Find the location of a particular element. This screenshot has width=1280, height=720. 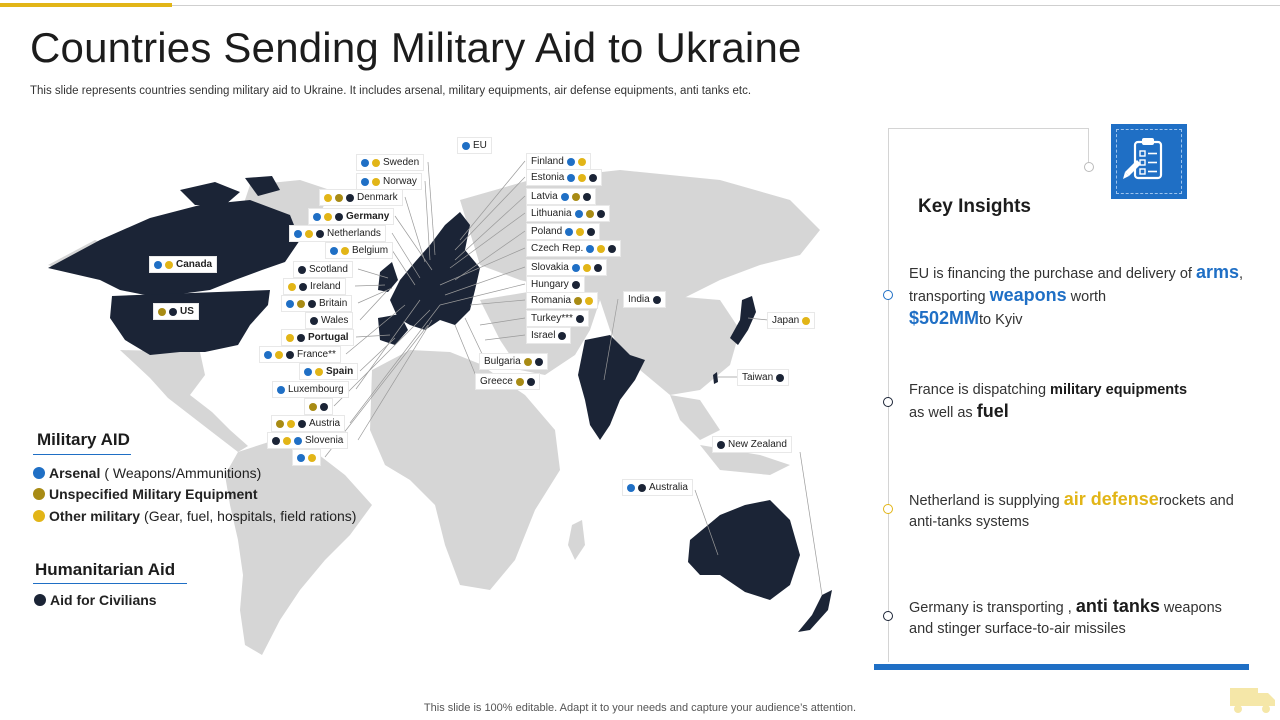

country-name: EU is located at coordinates (480, 145).